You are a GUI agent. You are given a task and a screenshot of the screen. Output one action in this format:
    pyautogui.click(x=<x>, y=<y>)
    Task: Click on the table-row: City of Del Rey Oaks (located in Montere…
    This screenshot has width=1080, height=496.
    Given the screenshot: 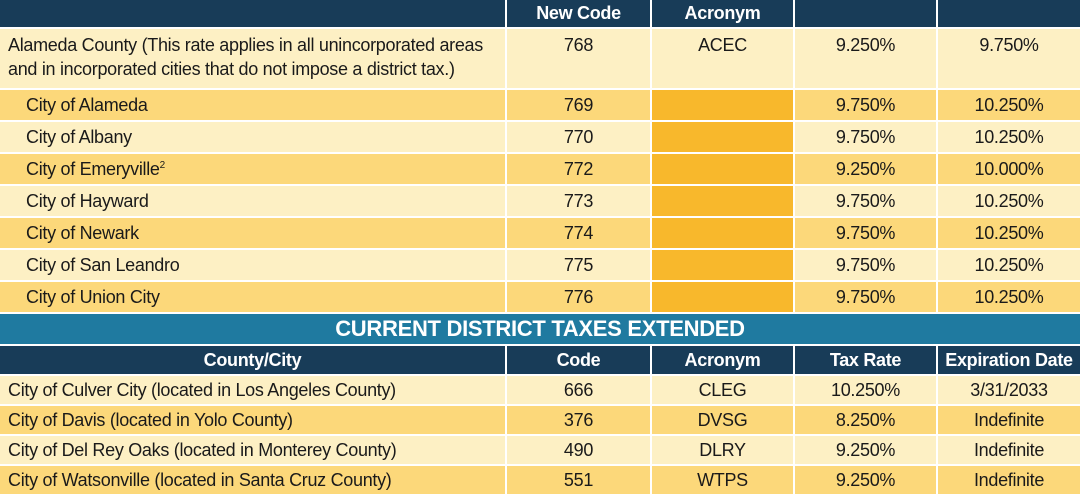 What is the action you would take?
    pyautogui.click(x=540, y=450)
    